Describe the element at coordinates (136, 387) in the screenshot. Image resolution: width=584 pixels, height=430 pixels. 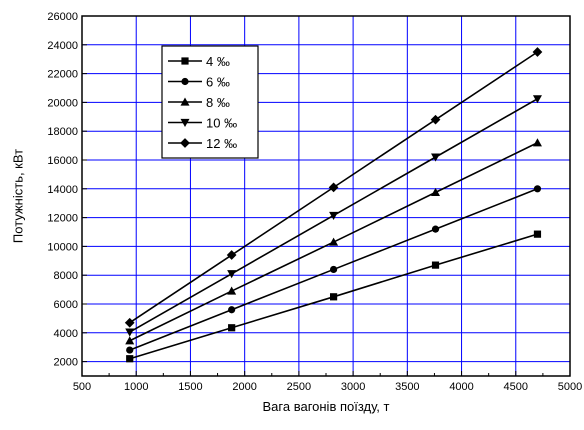
I see `x-tick-label: 1000` at that location.